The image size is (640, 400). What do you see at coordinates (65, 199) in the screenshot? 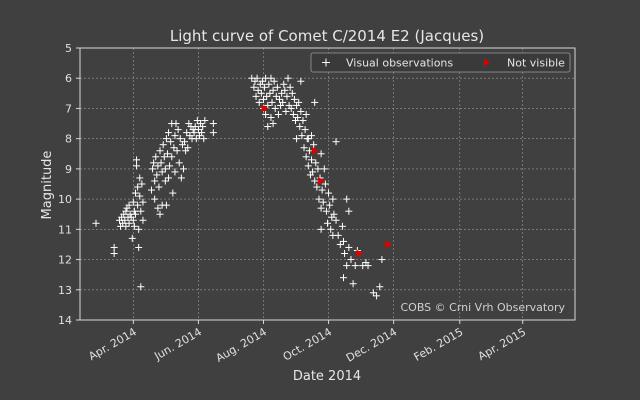
I see `y-tick-label: 10` at bounding box center [65, 199].